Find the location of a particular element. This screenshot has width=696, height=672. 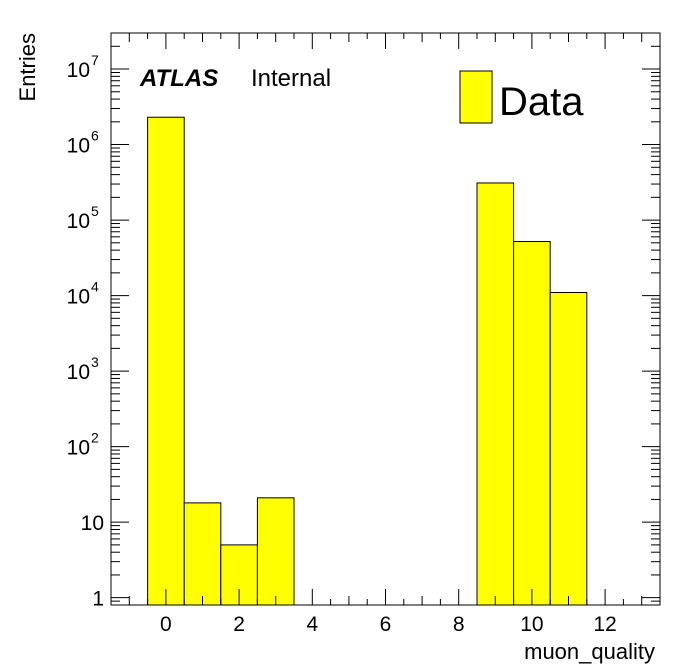

legend-swatch-data is located at coordinates (476, 97).